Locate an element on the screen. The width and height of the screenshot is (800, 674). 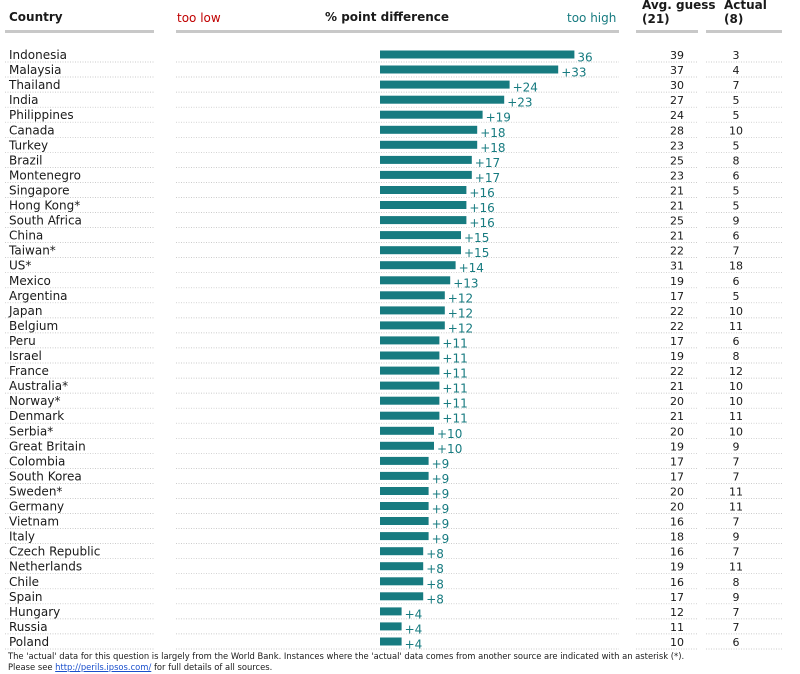
country-label: Singapore is located at coordinates (39, 191).